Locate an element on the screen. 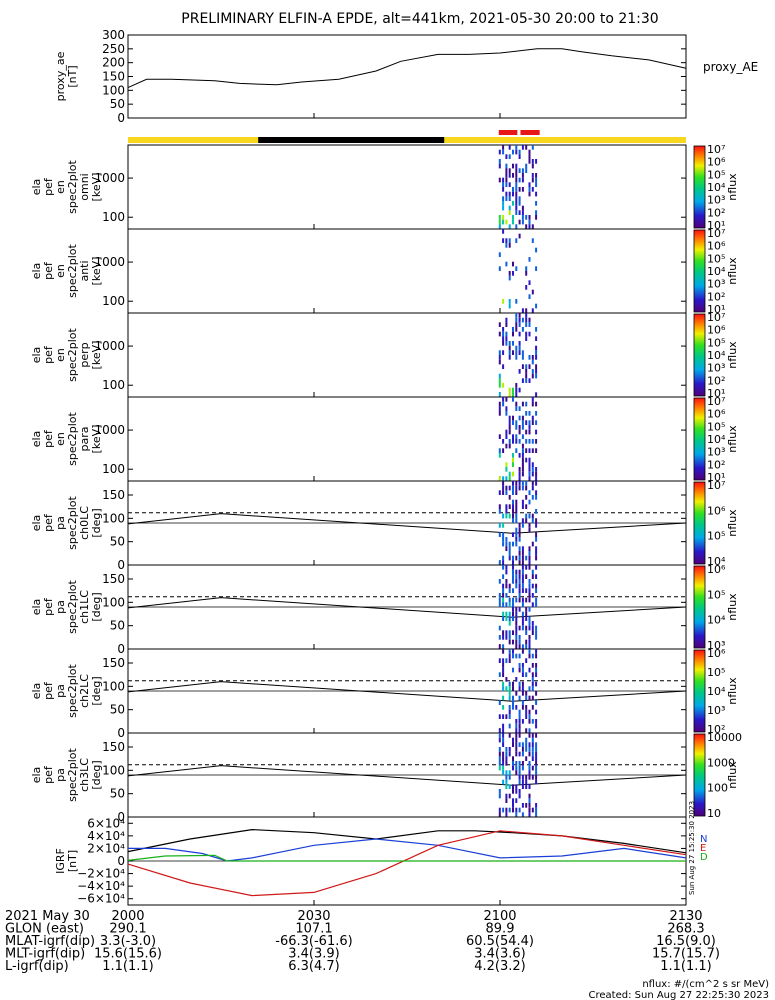 The image size is (775, 1000). y-axis-label: ch3LC is located at coordinates (84, 775).